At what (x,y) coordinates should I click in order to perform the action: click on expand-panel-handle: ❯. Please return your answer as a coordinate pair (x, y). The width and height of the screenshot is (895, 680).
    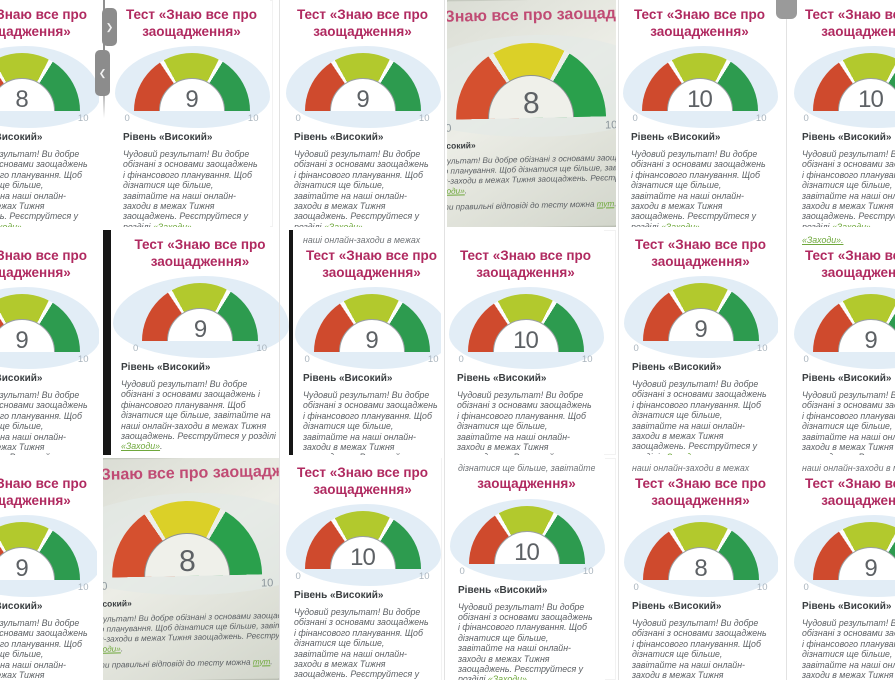
    Looking at the image, I should click on (109, 27).